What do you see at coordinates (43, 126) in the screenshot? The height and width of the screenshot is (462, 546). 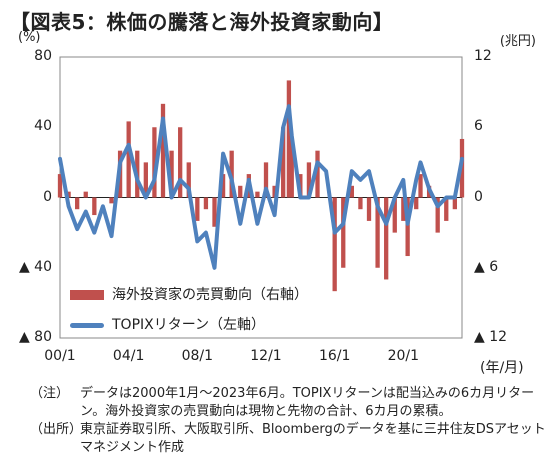 I see `left-tick-label: 40` at bounding box center [43, 126].